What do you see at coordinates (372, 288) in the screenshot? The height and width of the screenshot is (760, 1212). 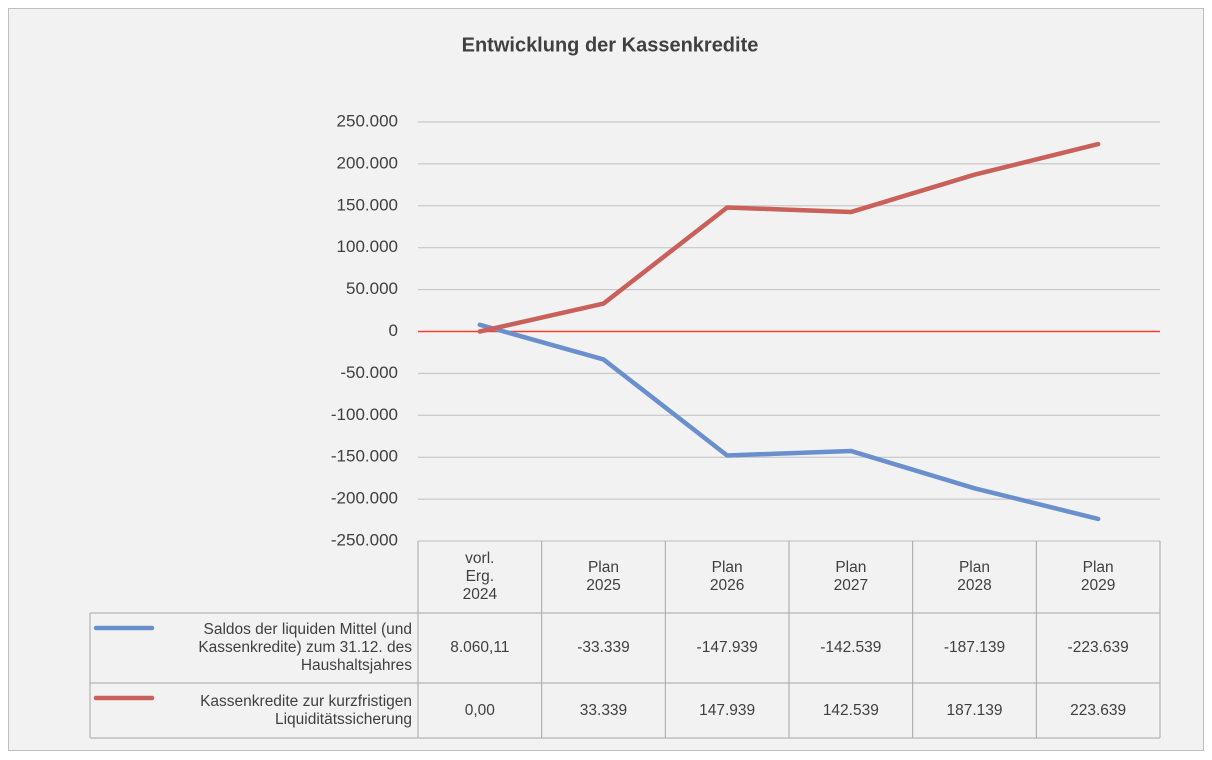 I see `y-tick-label: 50.000` at bounding box center [372, 288].